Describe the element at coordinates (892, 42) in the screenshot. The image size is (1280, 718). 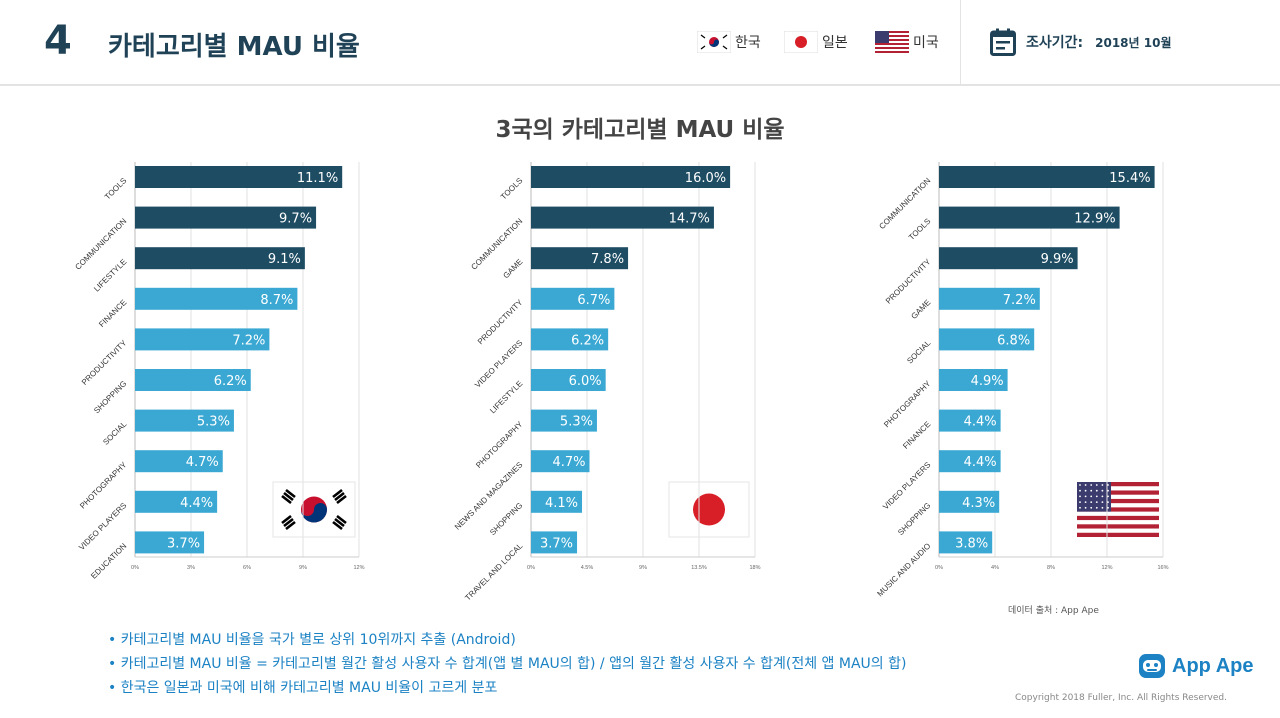
I see `usa-flag-icon` at that location.